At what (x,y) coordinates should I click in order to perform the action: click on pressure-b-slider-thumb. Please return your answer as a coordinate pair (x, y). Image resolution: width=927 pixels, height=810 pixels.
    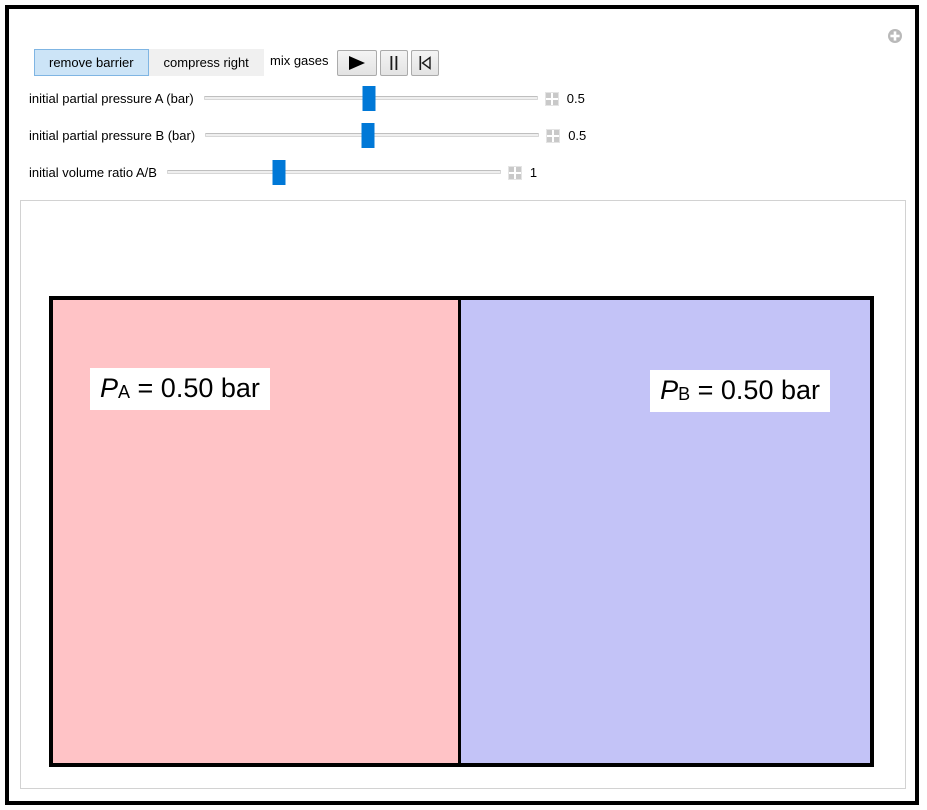
    Looking at the image, I should click on (368, 135).